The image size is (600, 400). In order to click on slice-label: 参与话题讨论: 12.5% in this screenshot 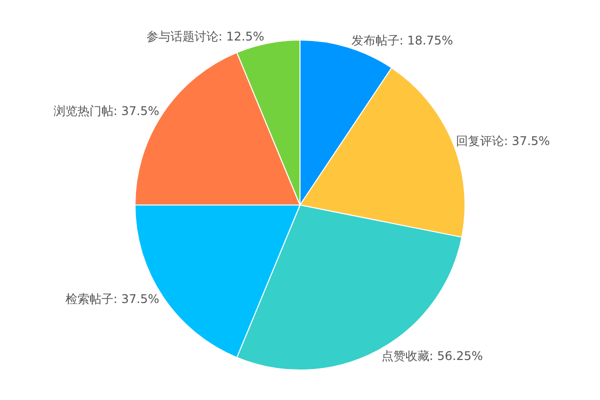, I will do `click(205, 36)`.